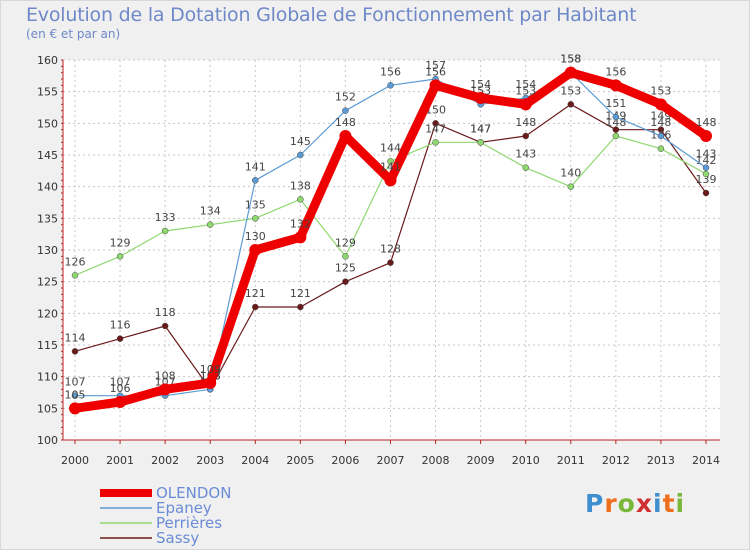 Image resolution: width=750 pixels, height=550 pixels. I want to click on x-tick-label: 2011, so click(571, 460).